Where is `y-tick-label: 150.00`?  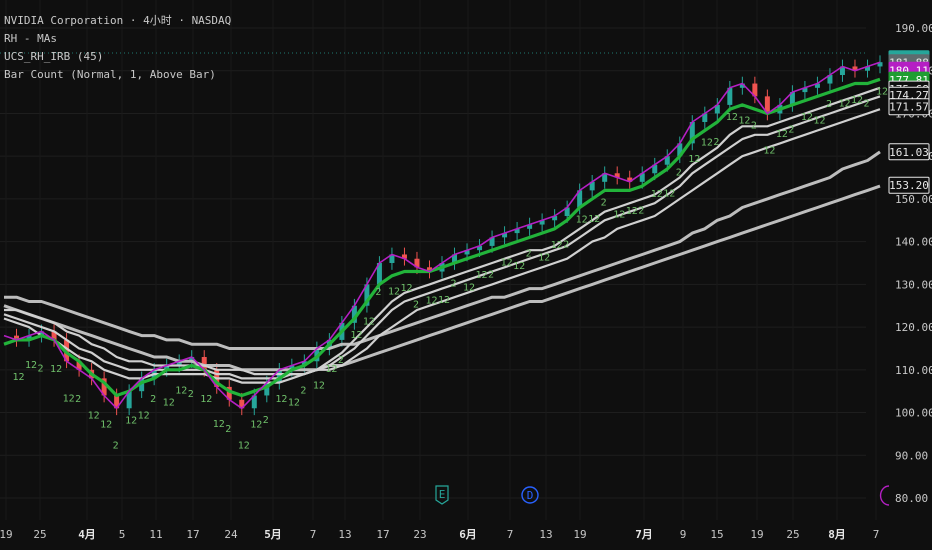
y-tick-label: 150.00 is located at coordinates (913, 199).